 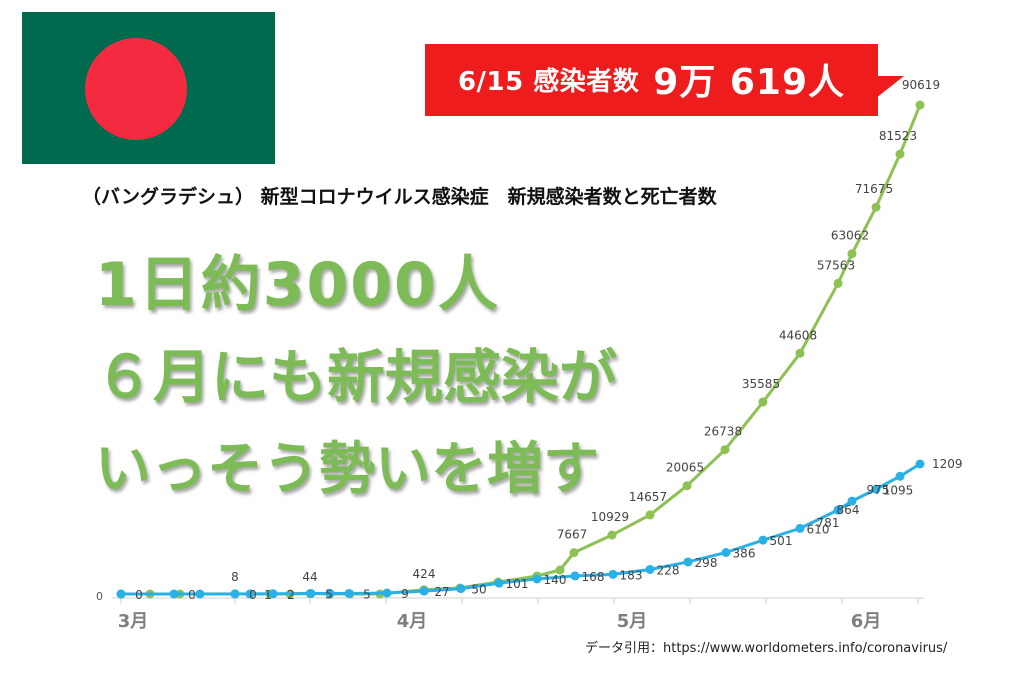 I want to click on data-label: 781, so click(x=828, y=523).